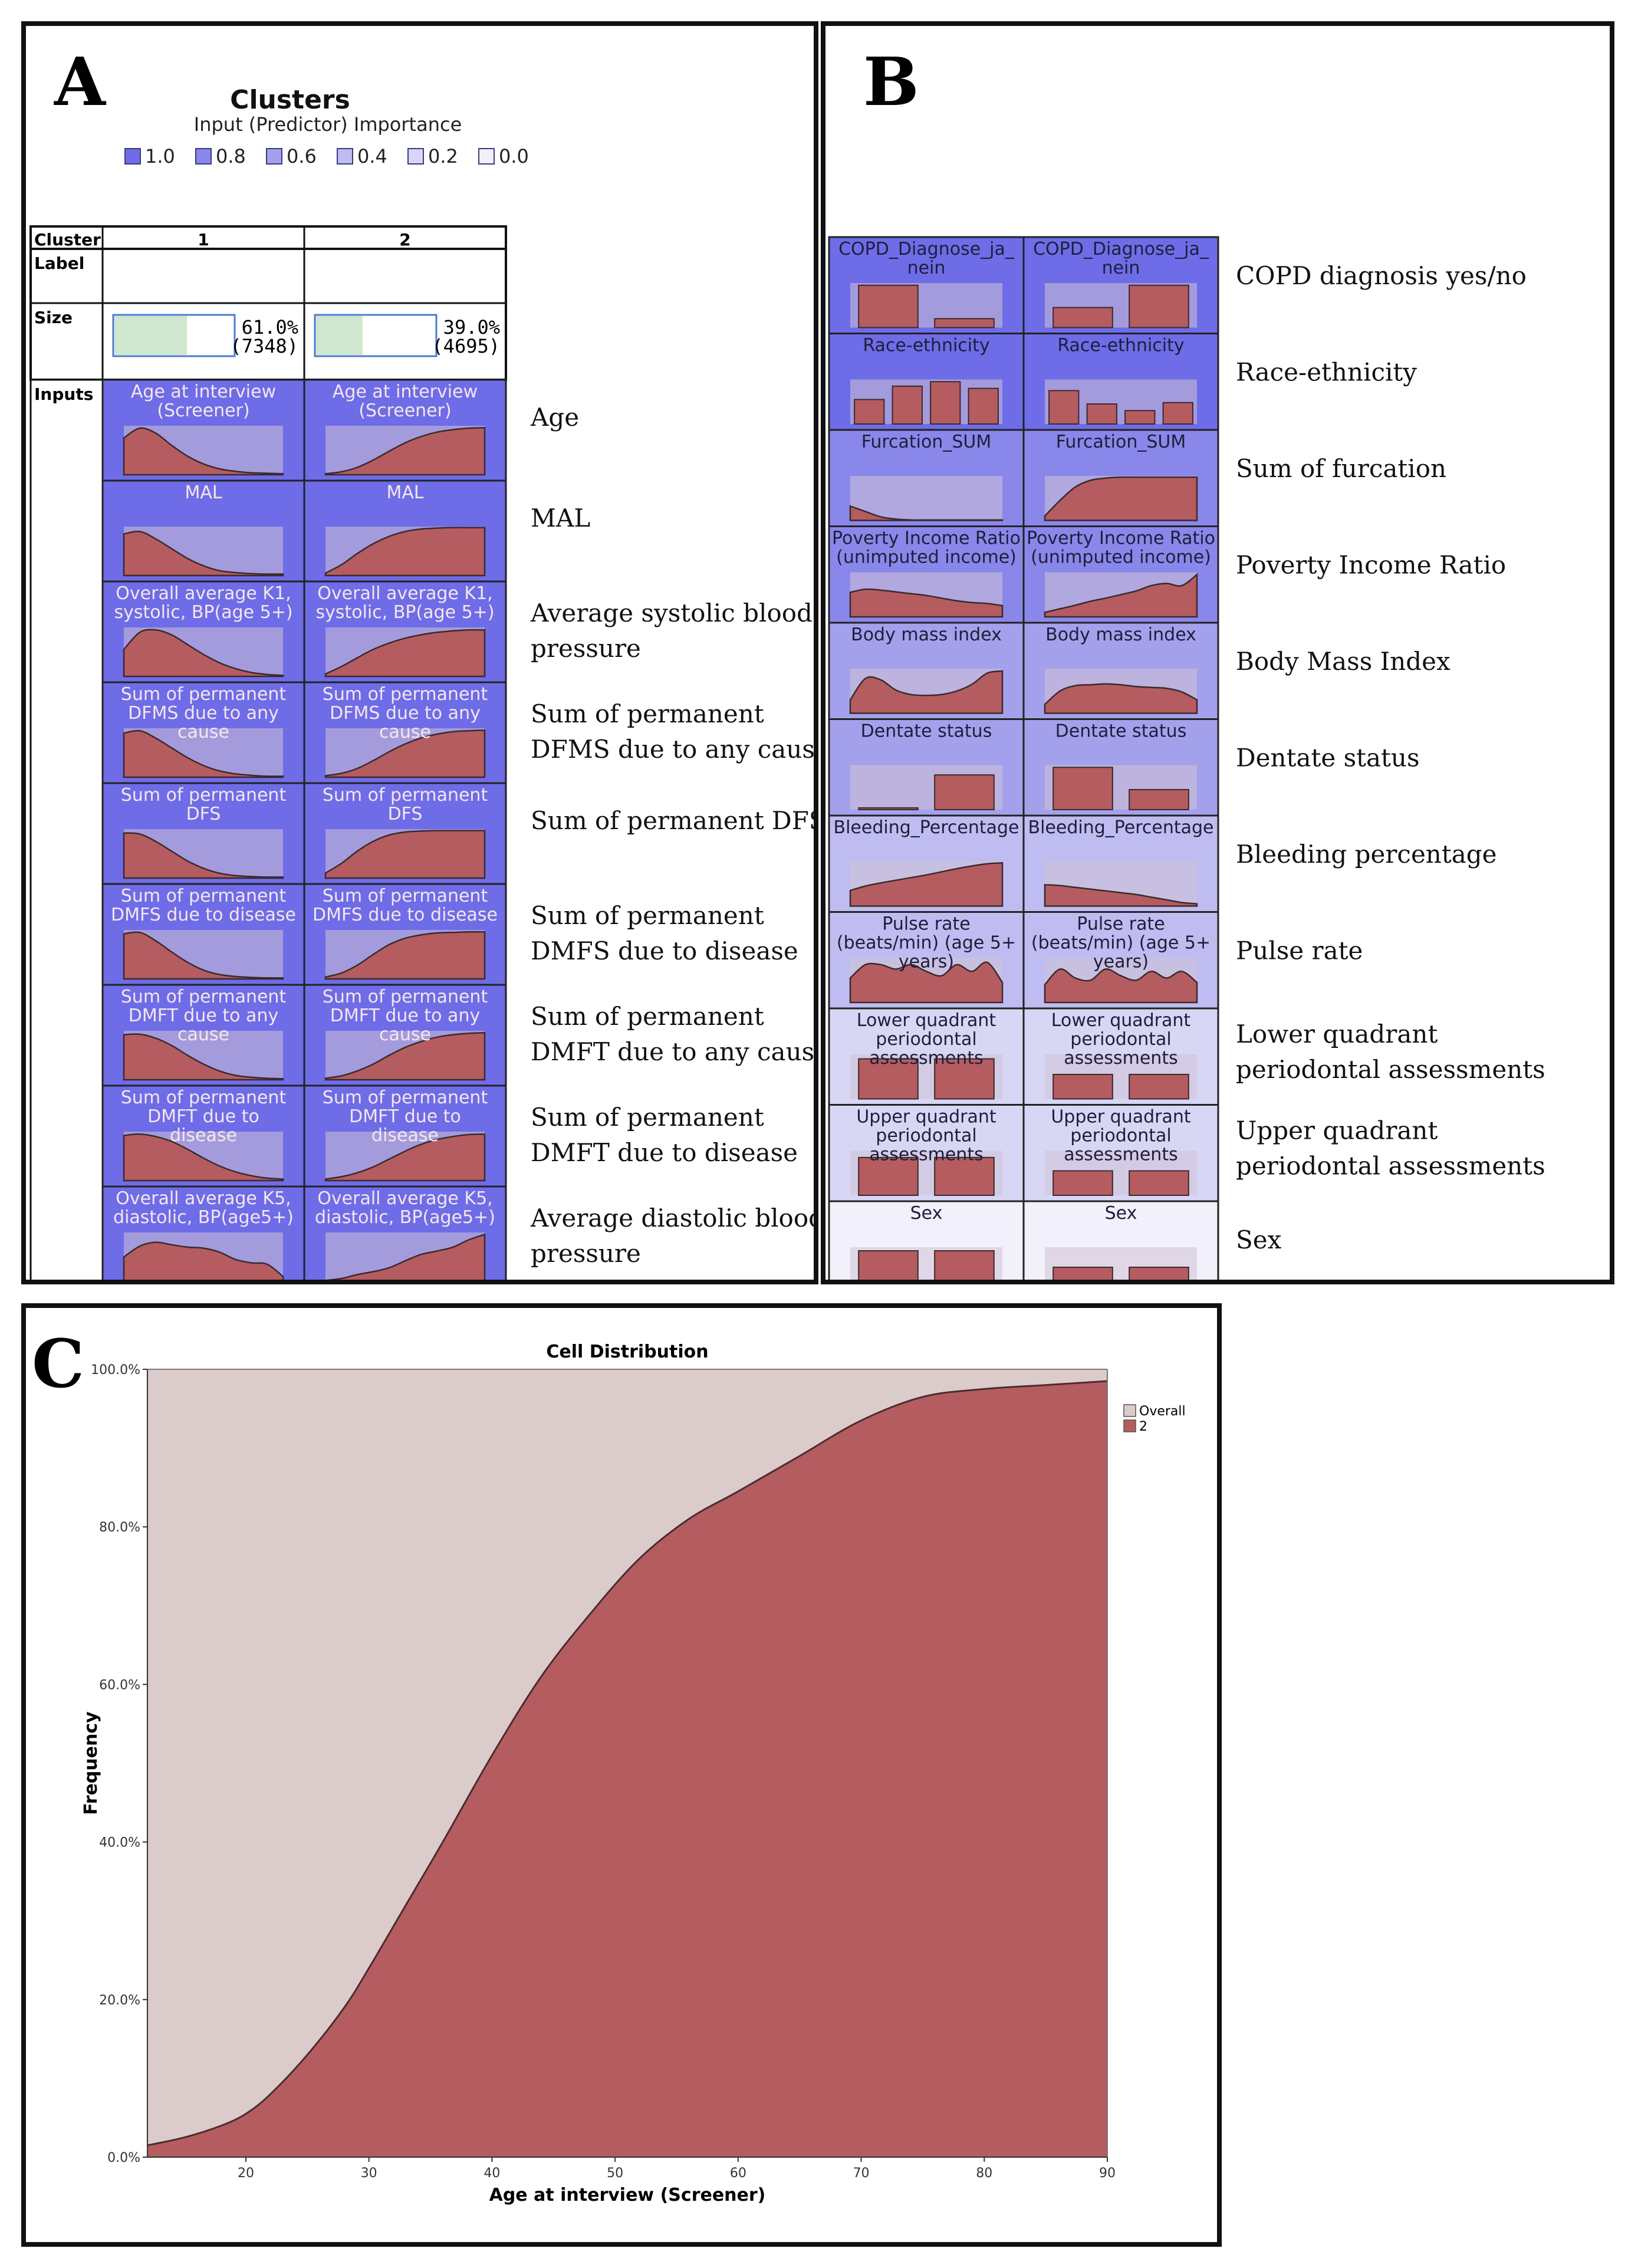 The width and height of the screenshot is (1638, 2268). I want to click on density-a3-c1, so click(203, 753).